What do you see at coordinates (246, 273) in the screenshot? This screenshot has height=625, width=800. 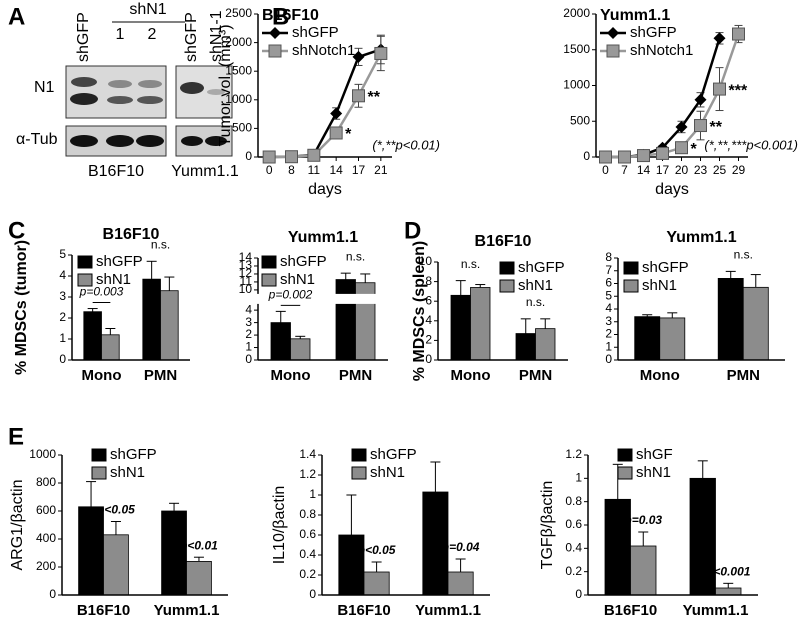 I see `y-tick-label: 12` at bounding box center [246, 273].